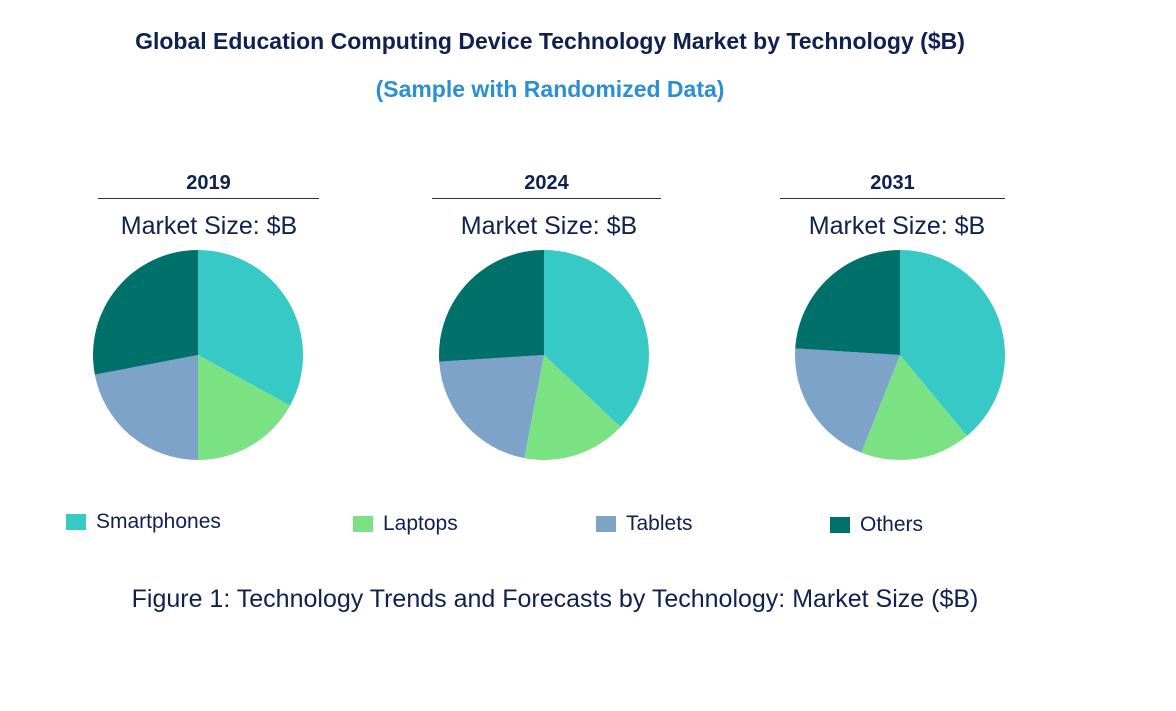 This screenshot has height=711, width=1176. I want to click on market-size-label-2019: Market Size: $B, so click(209, 226).